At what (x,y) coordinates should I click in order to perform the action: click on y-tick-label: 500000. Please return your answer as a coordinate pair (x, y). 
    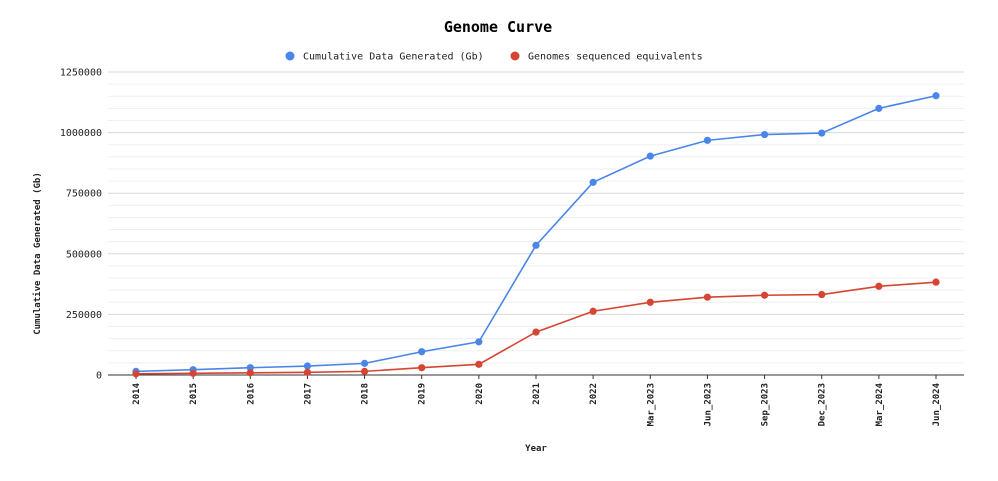
    Looking at the image, I should click on (84, 254).